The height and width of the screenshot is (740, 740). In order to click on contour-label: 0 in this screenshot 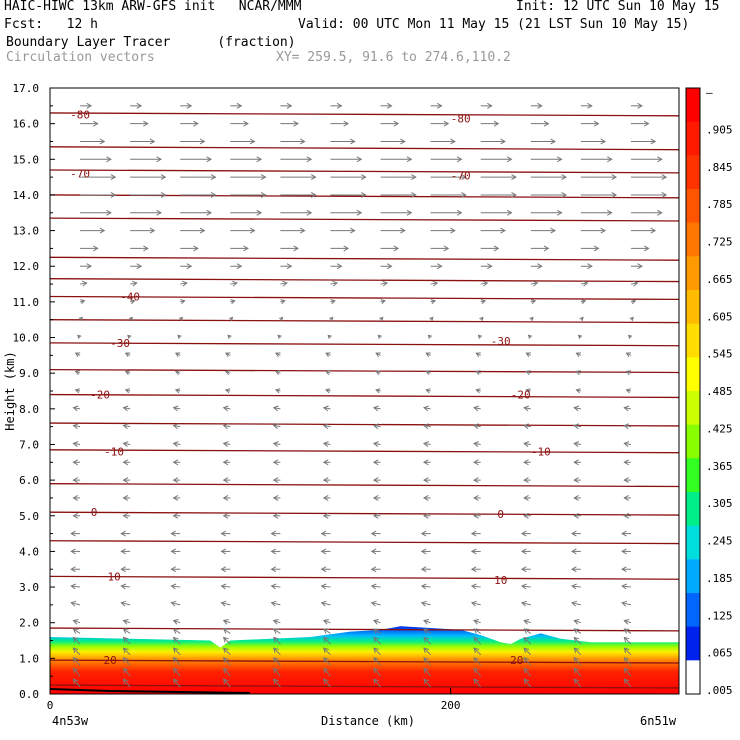, I will do `click(500, 514)`.